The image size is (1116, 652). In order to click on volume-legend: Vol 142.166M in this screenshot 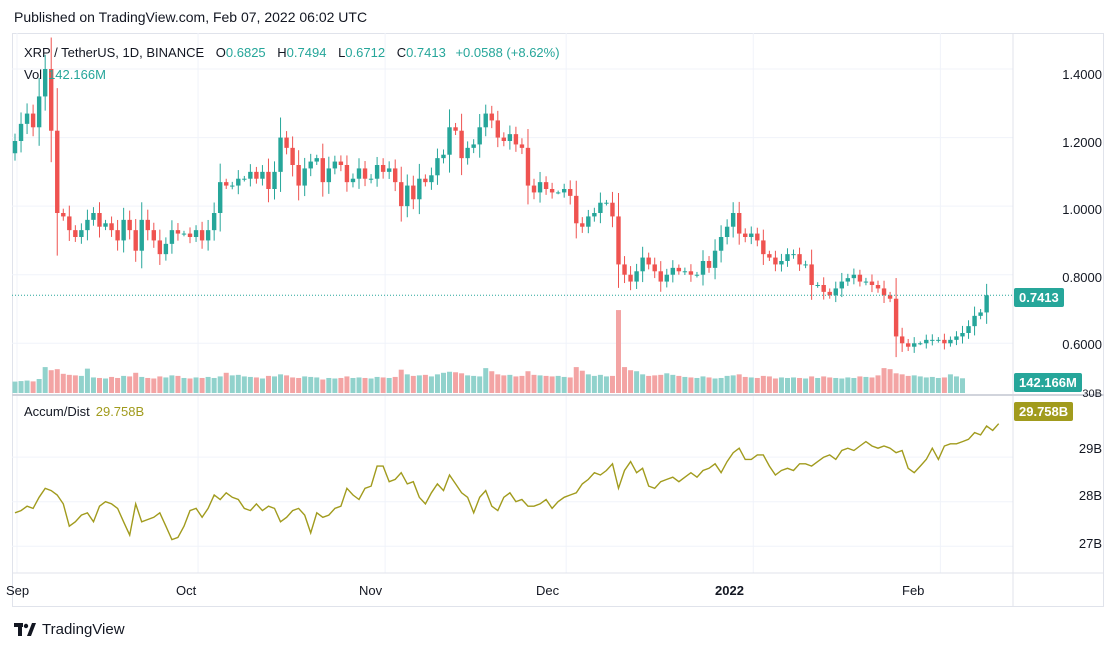, I will do `click(65, 74)`.